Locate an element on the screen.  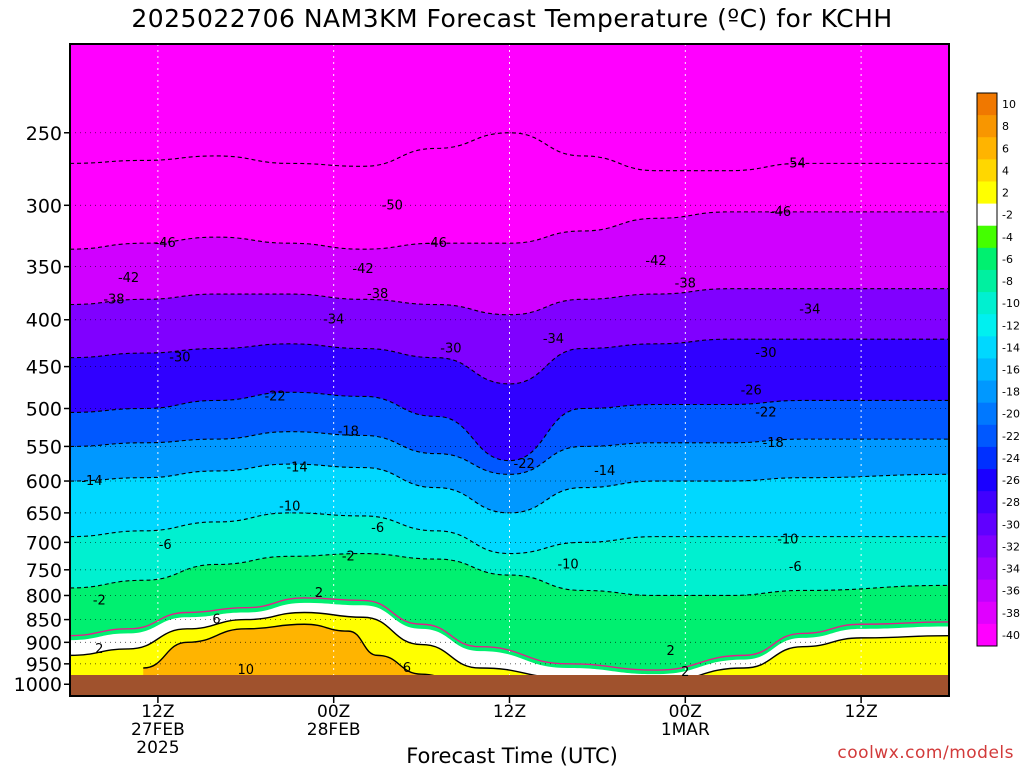
freezing-line is located at coordinates (509, 634).